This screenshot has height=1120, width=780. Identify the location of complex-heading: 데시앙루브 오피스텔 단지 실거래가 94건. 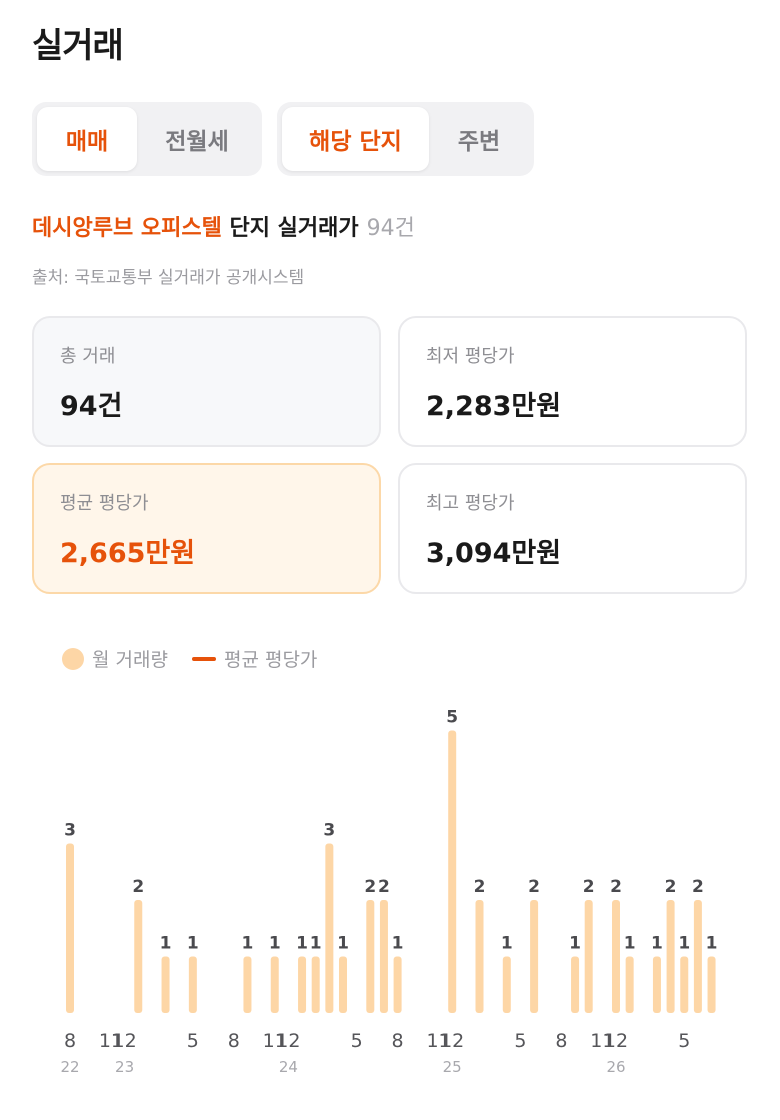
(223, 226).